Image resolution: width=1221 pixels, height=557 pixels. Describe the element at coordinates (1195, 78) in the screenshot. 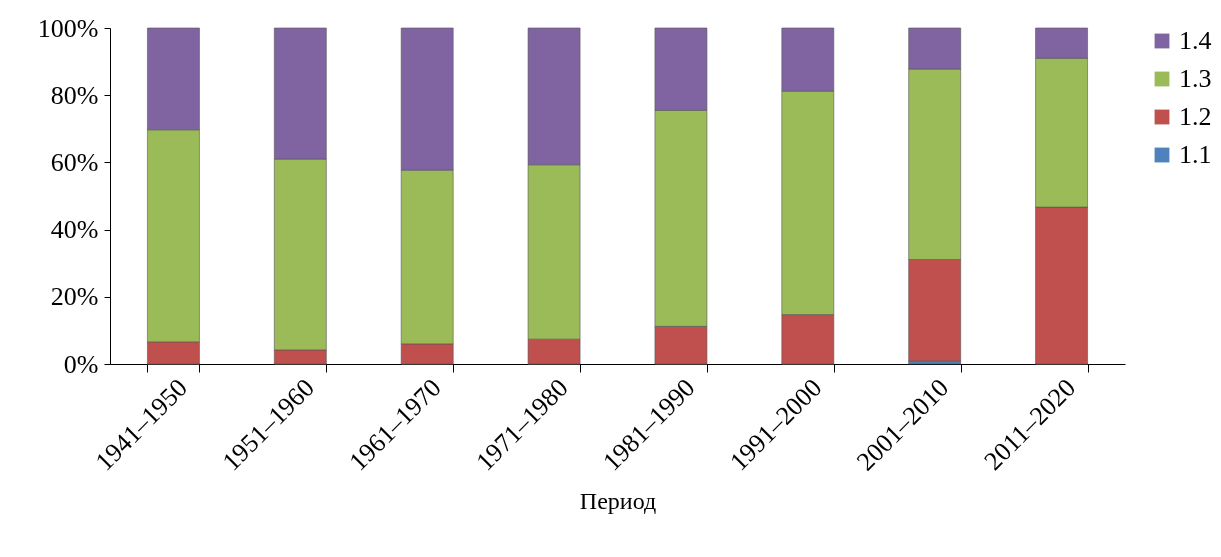

I see `legend-label: 1.3` at that location.